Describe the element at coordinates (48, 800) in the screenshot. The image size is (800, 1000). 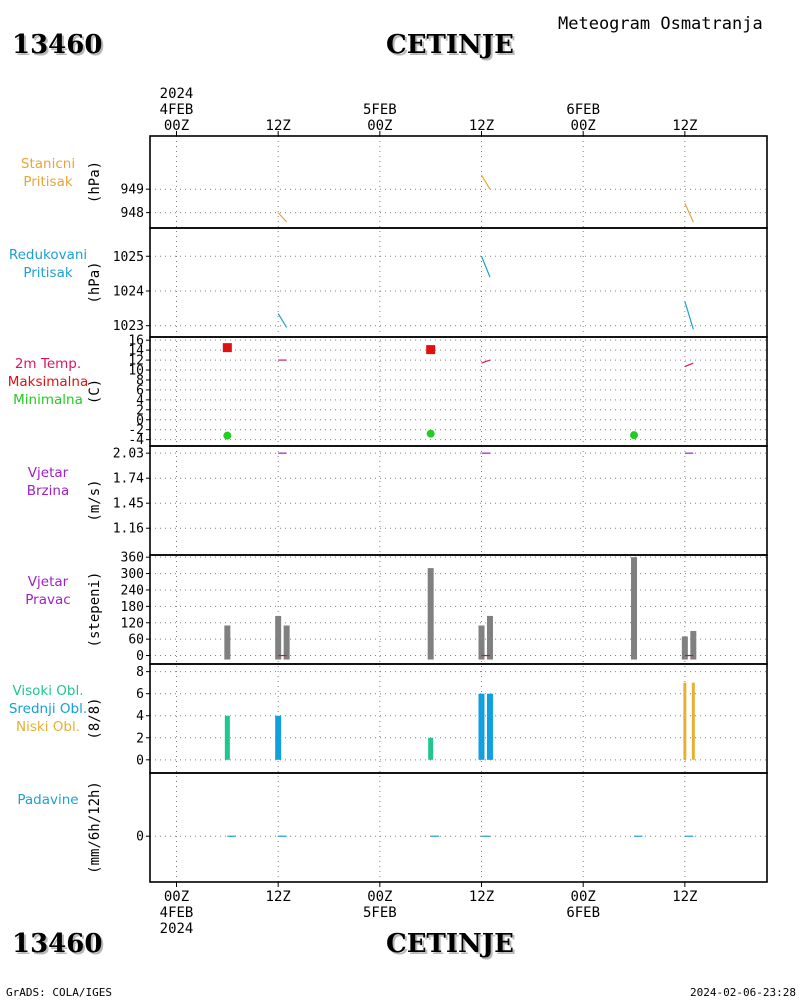
I see `padavine-panel-label: Padavine` at that location.